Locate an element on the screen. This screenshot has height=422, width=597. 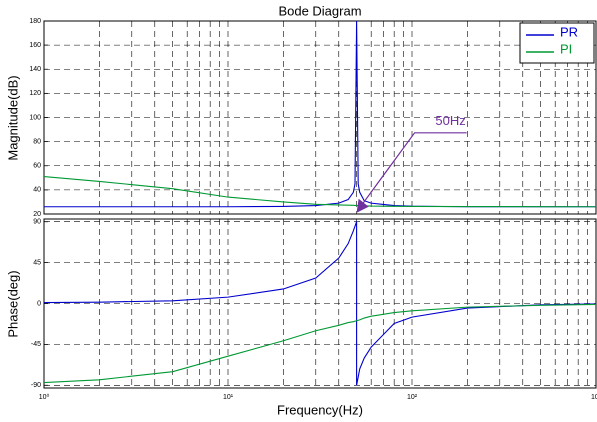
y-tick-label: -90 is located at coordinates (36, 385).